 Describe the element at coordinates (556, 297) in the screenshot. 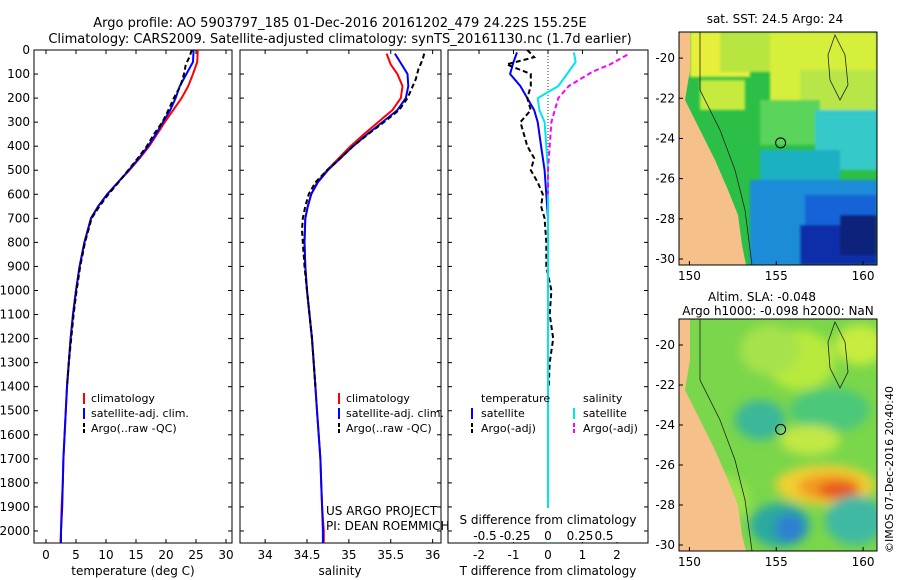

I see `series-salinity-satellite` at that location.